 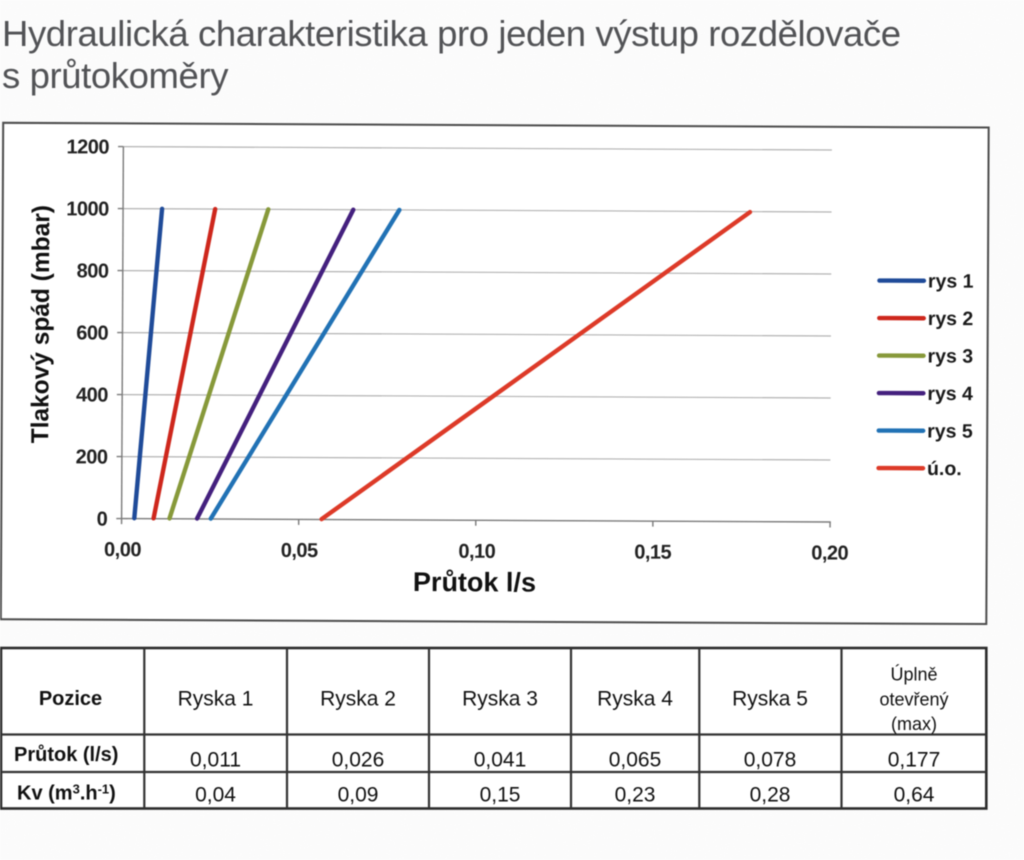 I want to click on svg-text: 800, so click(x=93, y=271).